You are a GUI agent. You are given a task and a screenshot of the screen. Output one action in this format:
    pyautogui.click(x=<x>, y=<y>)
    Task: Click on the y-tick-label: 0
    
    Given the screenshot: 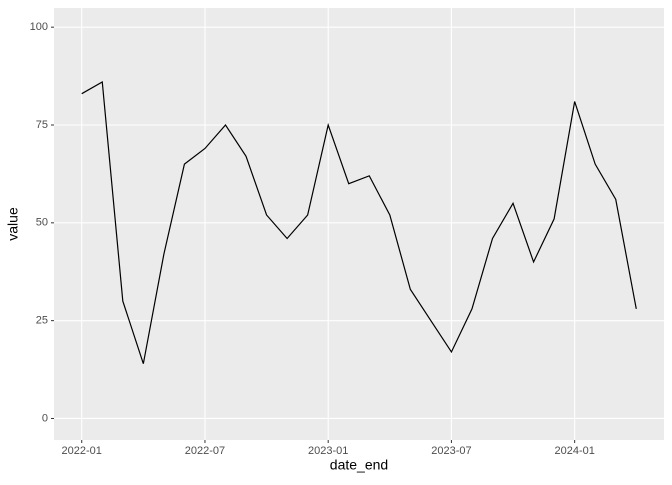 What is the action you would take?
    pyautogui.click(x=45, y=418)
    